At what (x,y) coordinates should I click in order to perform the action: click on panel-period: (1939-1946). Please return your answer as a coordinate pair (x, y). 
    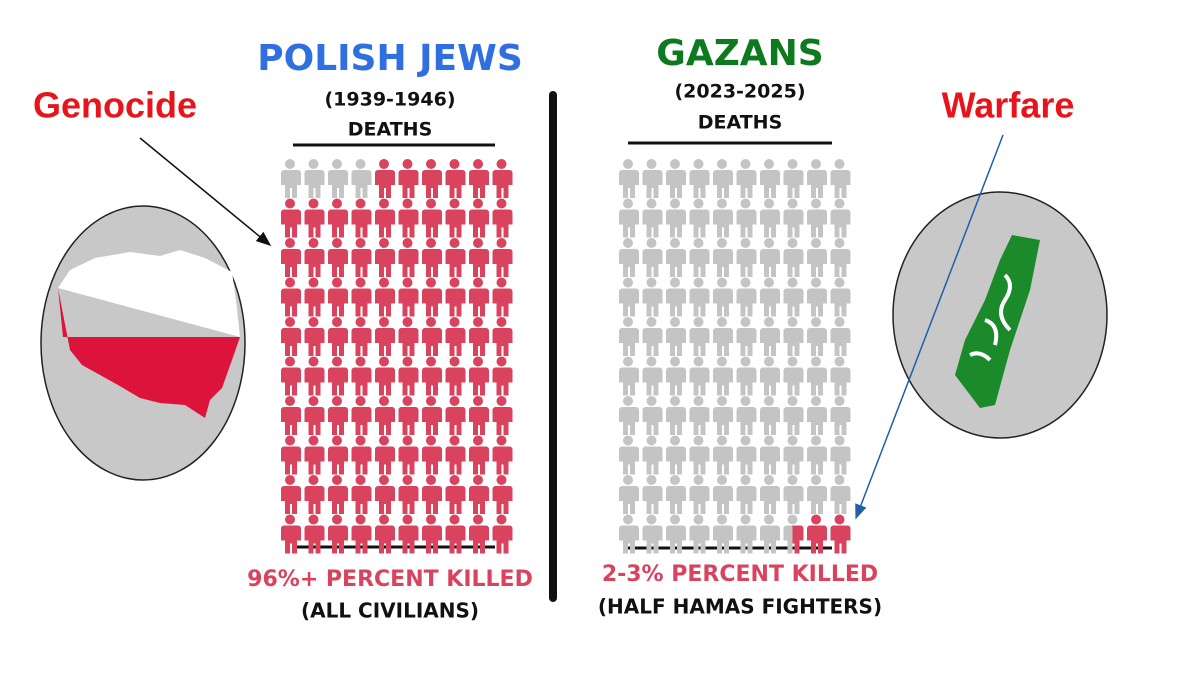
    Looking at the image, I should click on (389, 100).